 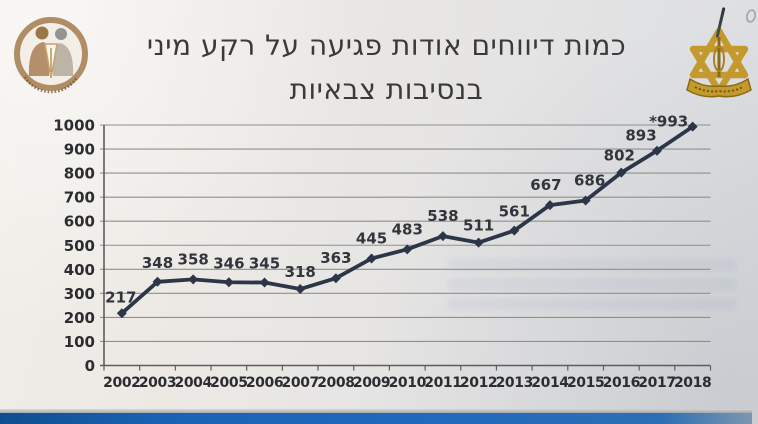 What do you see at coordinates (157, 263) in the screenshot?
I see `value-label: 348` at bounding box center [157, 263].